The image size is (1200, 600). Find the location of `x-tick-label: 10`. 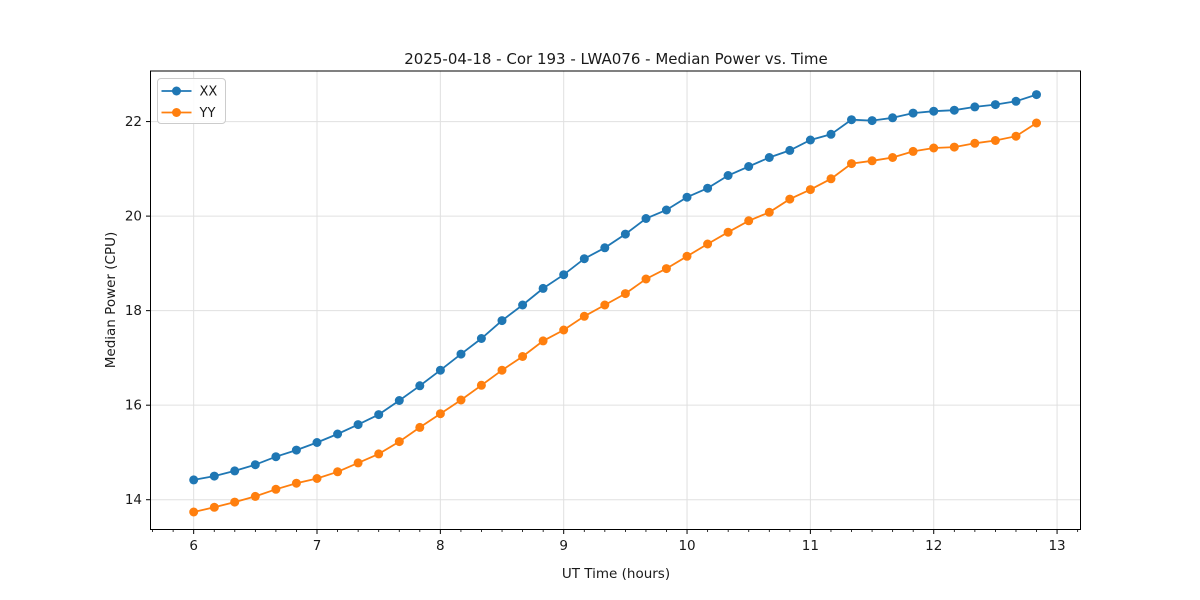

x-tick-label: 10 is located at coordinates (686, 546).